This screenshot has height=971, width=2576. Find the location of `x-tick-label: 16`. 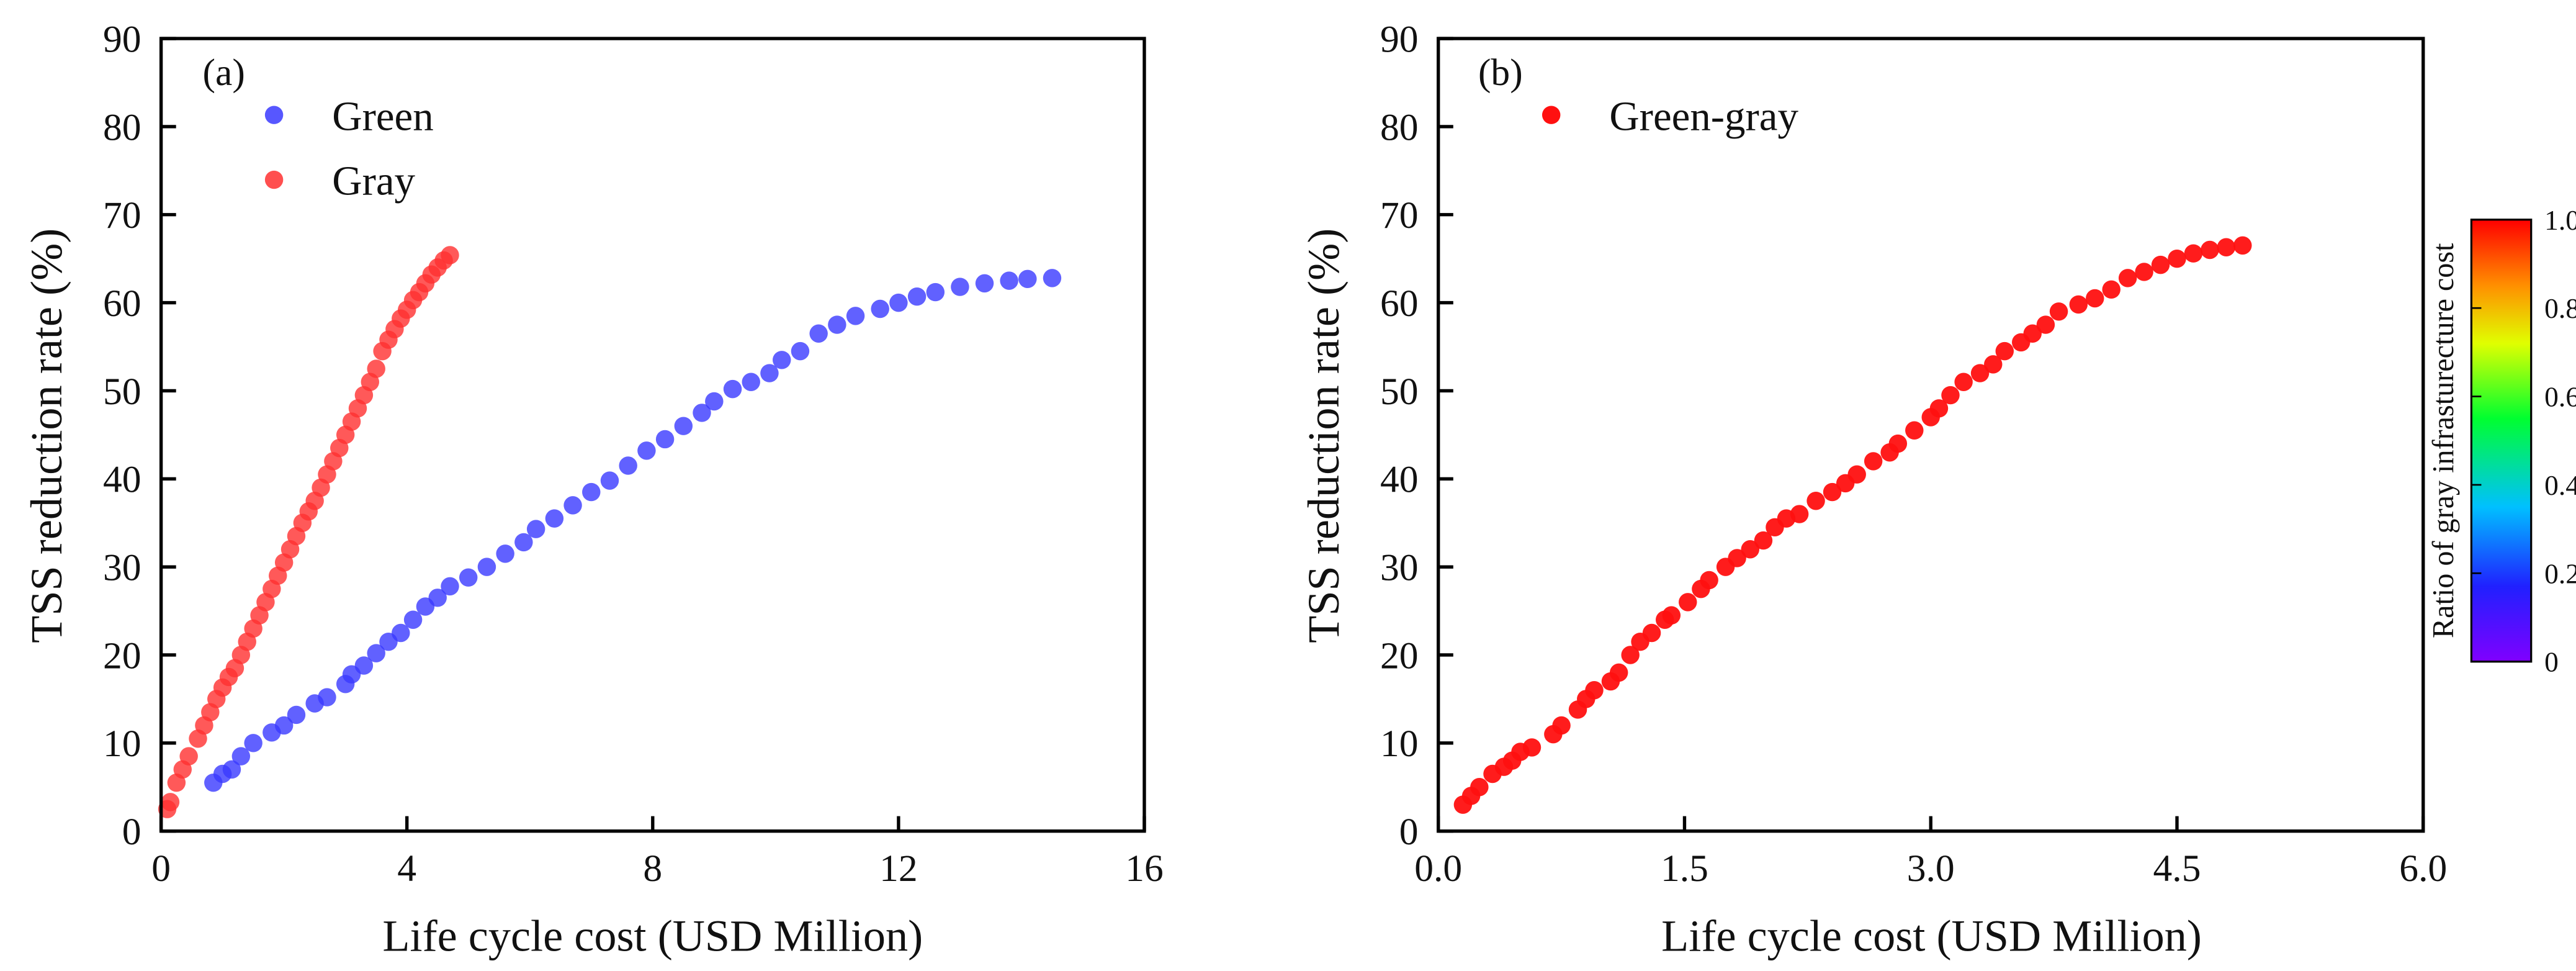

x-tick-label: 16 is located at coordinates (1144, 869).